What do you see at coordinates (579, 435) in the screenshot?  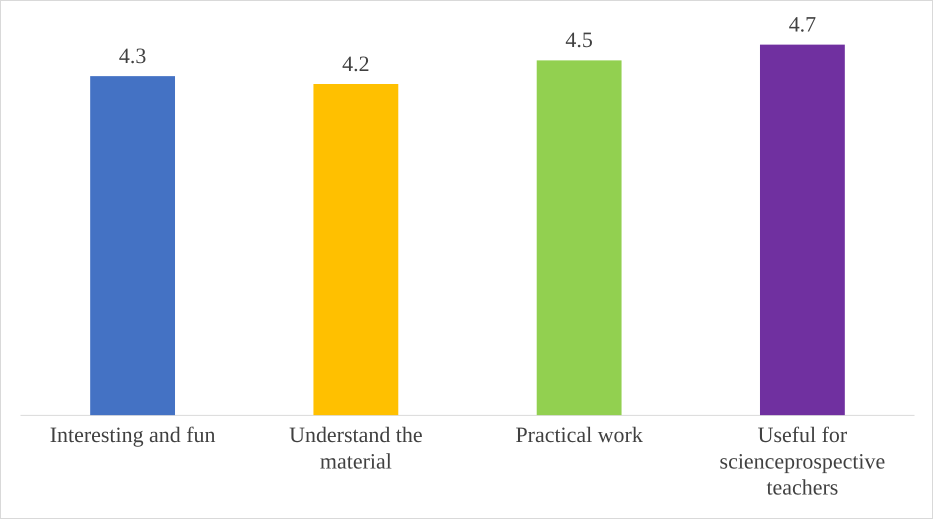 I see `x-tick-label: Practical work` at bounding box center [579, 435].